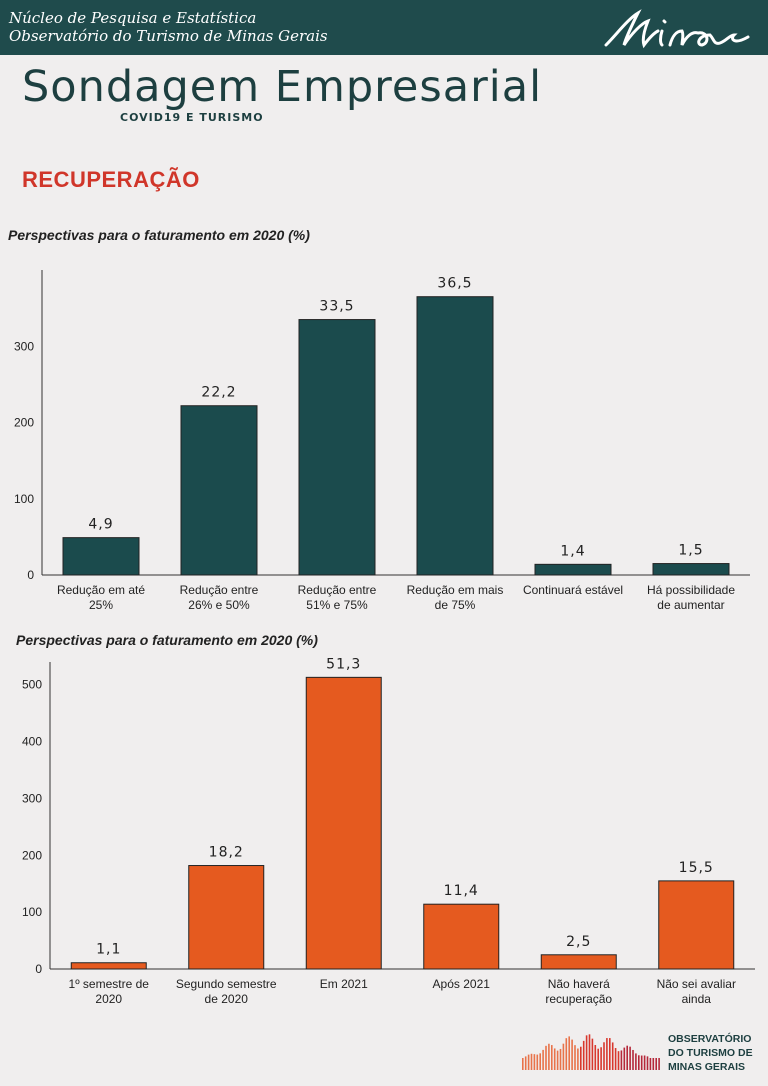 The width and height of the screenshot is (768, 1086). Describe the element at coordinates (100, 525) in the screenshot. I see `data-label: 4,9` at that location.